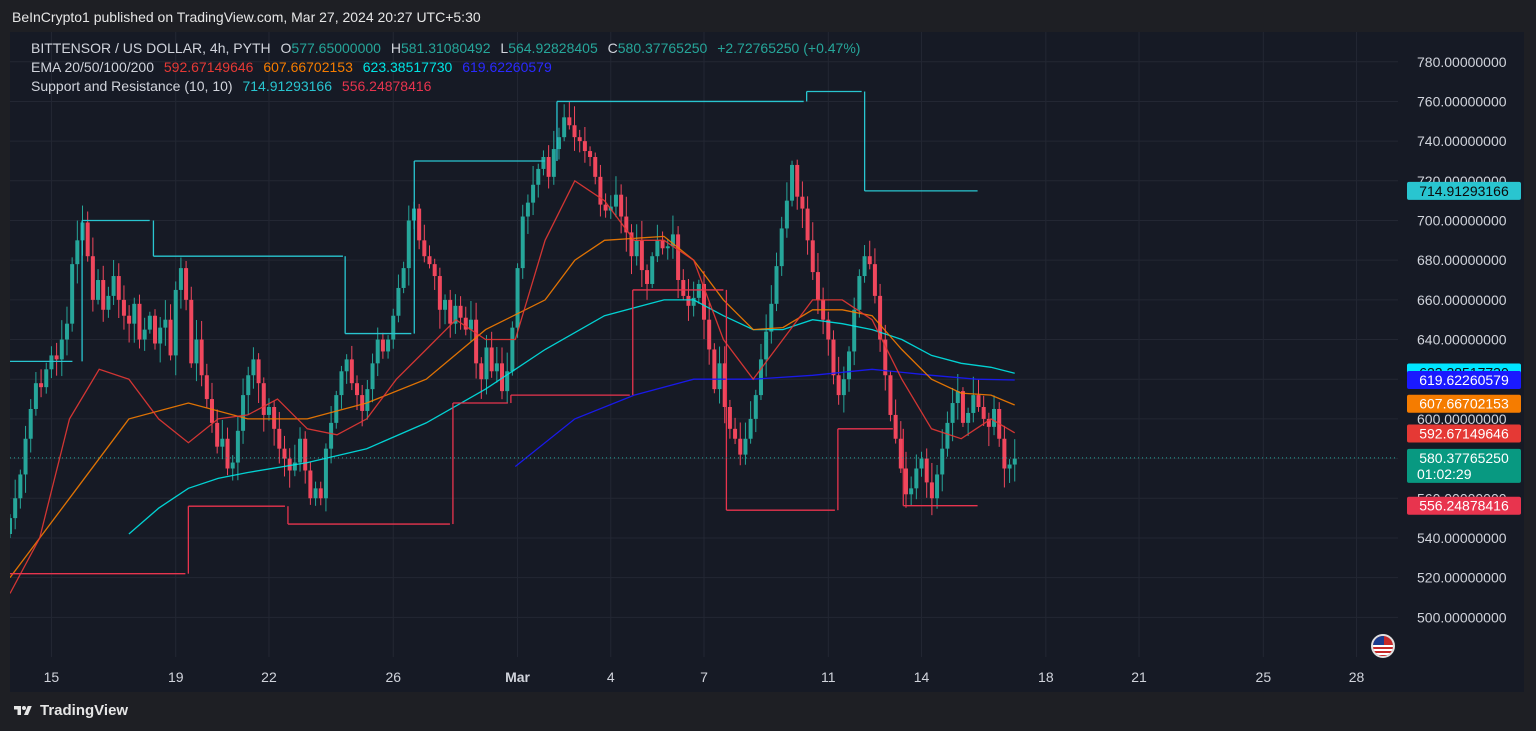 The height and width of the screenshot is (731, 1536). Describe the element at coordinates (1462, 300) in the screenshot. I see `y-tick-label: 660.00000000` at that location.